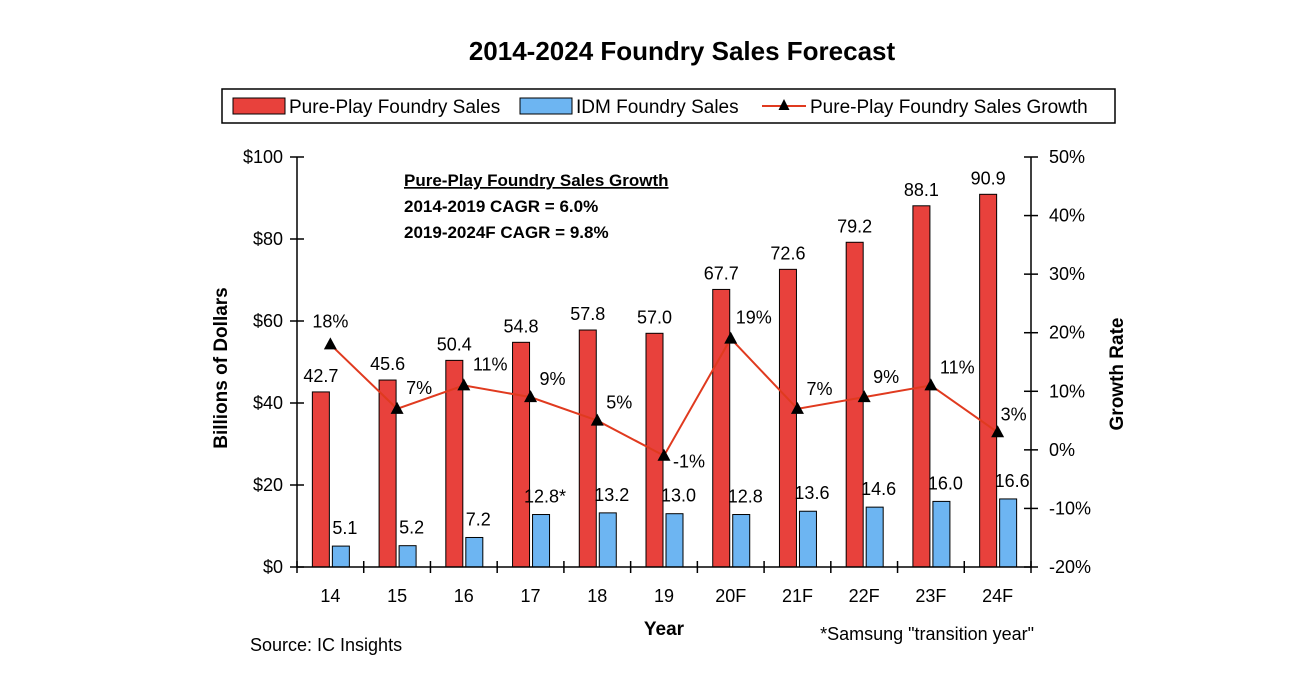 The height and width of the screenshot is (679, 1314). What do you see at coordinates (268, 239) in the screenshot?
I see `y-tick-label: $80` at bounding box center [268, 239].